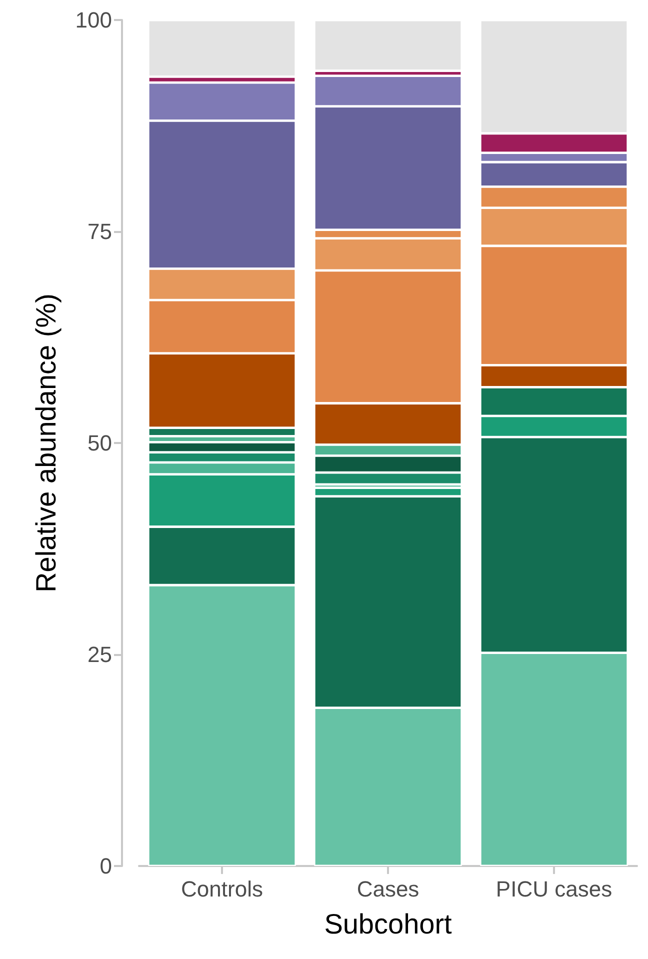 This screenshot has width=648, height=959. What do you see at coordinates (100, 654) in the screenshot?
I see `y-tick-label: 25` at bounding box center [100, 654].